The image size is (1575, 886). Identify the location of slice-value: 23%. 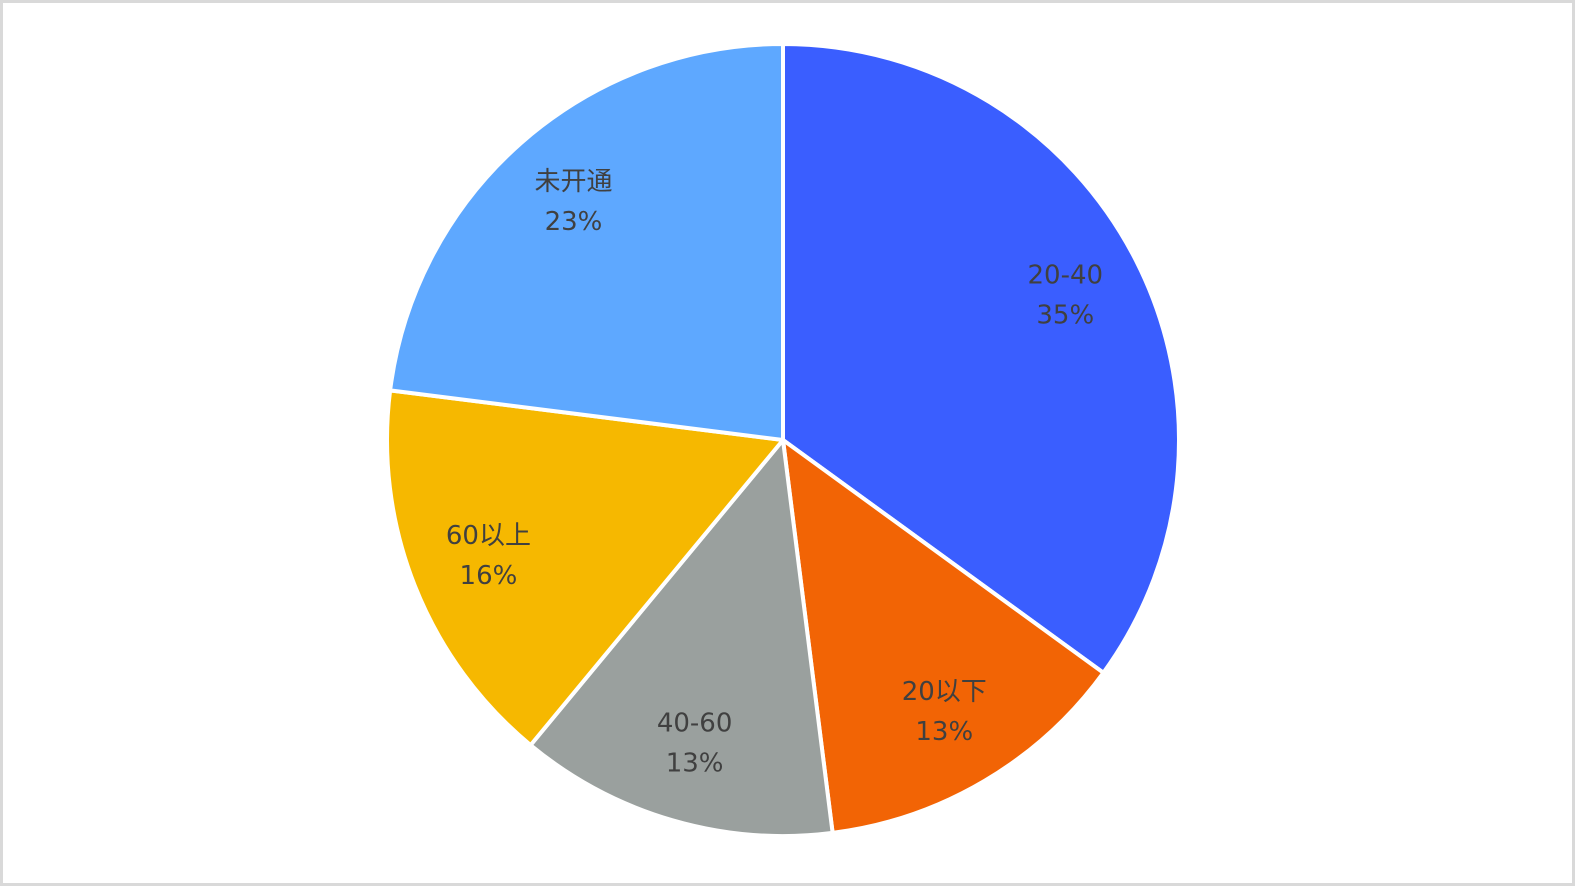
(574, 222).